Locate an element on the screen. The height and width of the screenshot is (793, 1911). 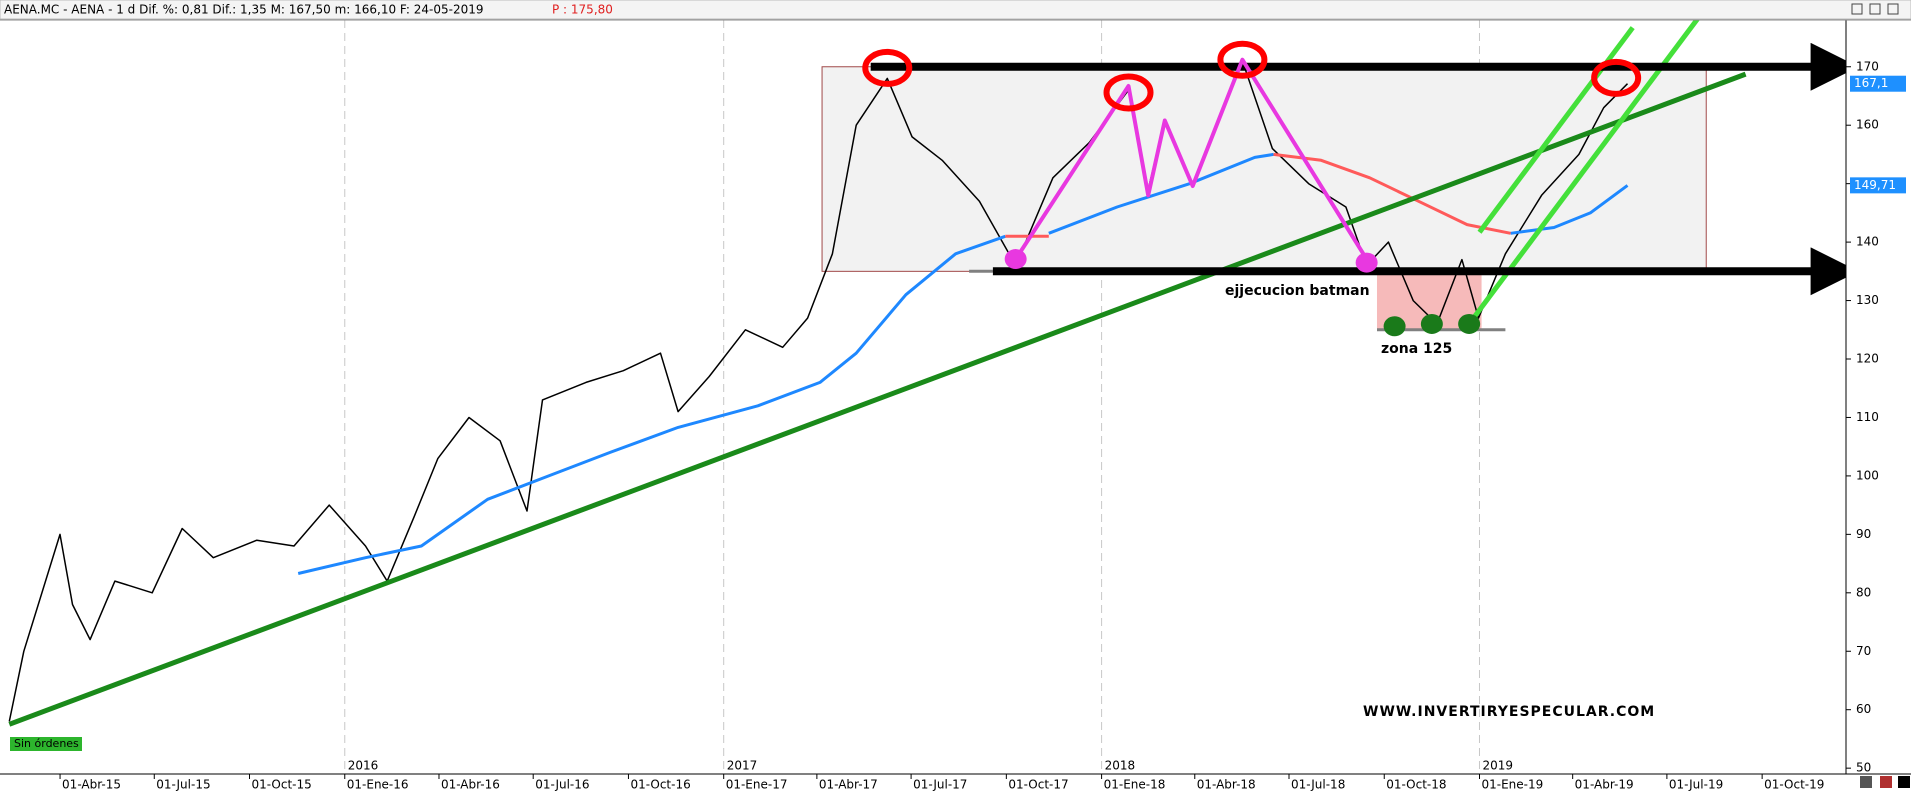
status-box is located at coordinates (46, 744).